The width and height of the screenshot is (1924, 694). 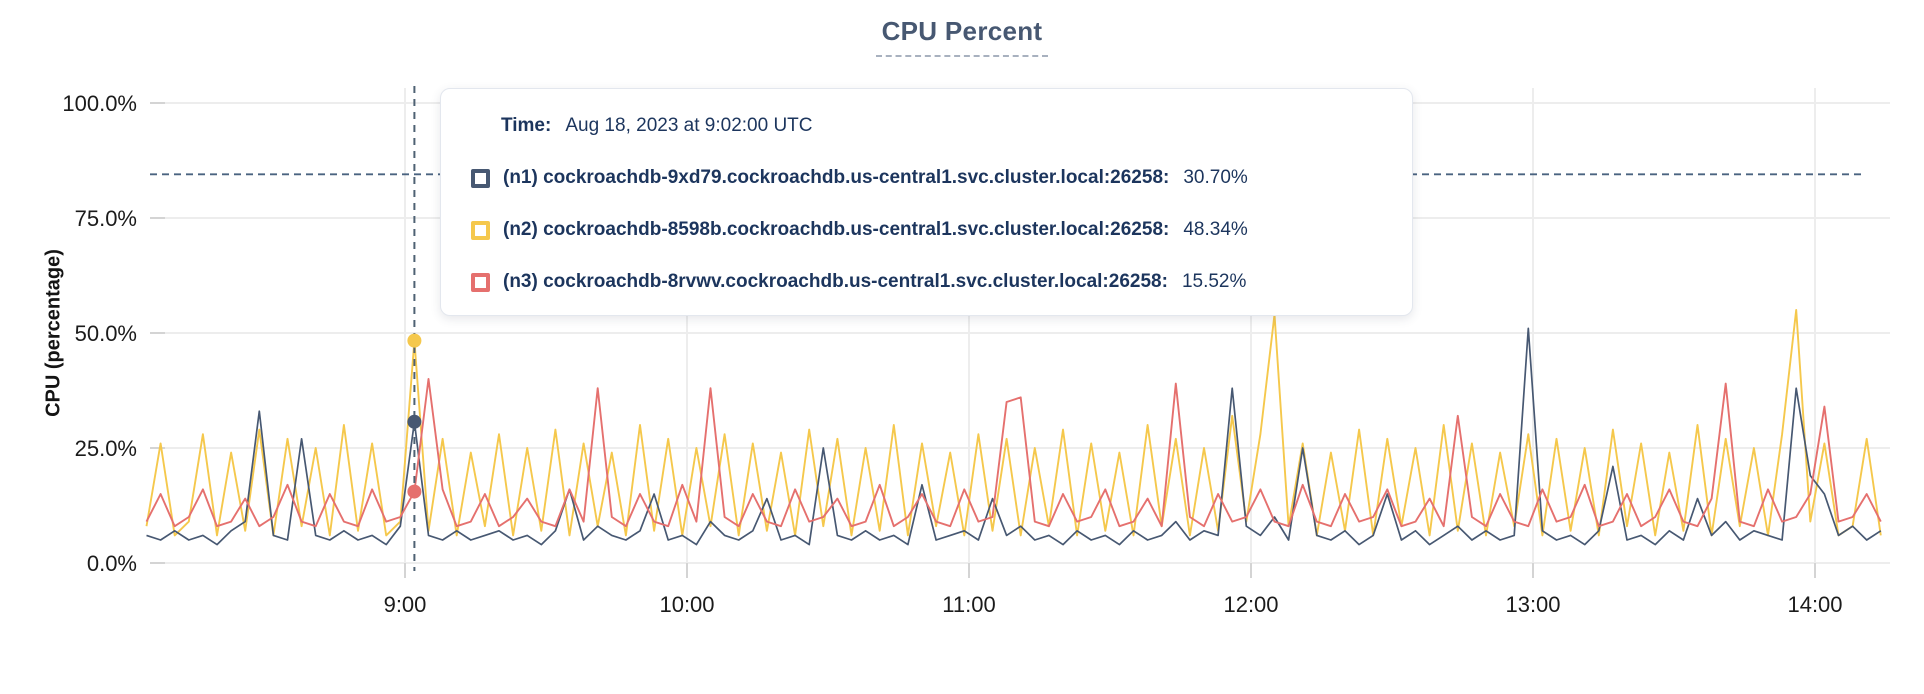 I want to click on tooltip-time-row: Time: Aug 18, 2023 at 9:02:00 UTC, so click(x=941, y=126).